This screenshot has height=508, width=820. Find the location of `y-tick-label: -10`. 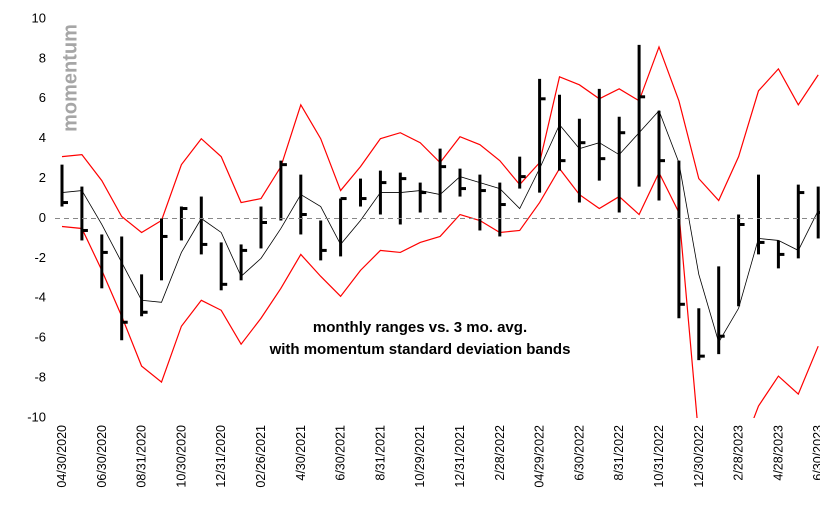

y-tick-label: -10 is located at coordinates (36, 416).